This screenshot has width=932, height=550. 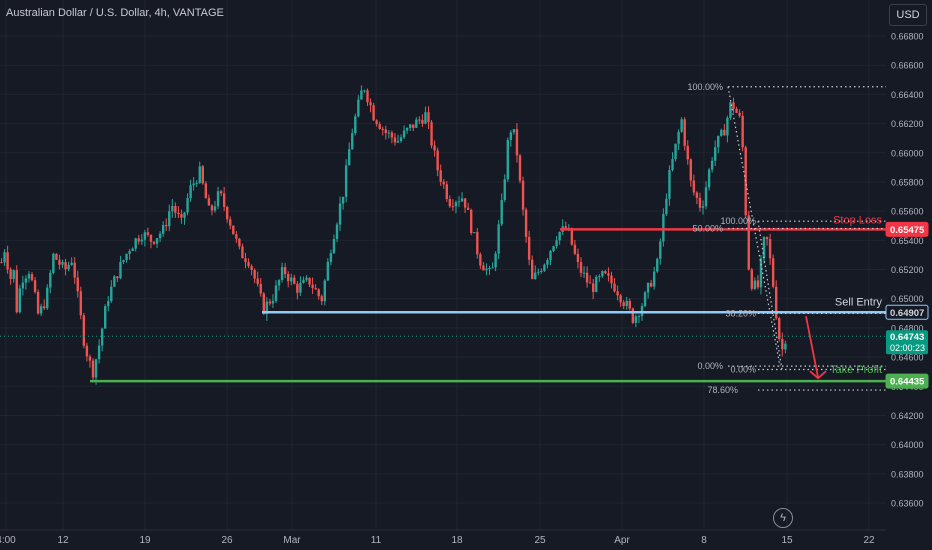 I want to click on fib-level-label: 38.20%, so click(x=740, y=313).